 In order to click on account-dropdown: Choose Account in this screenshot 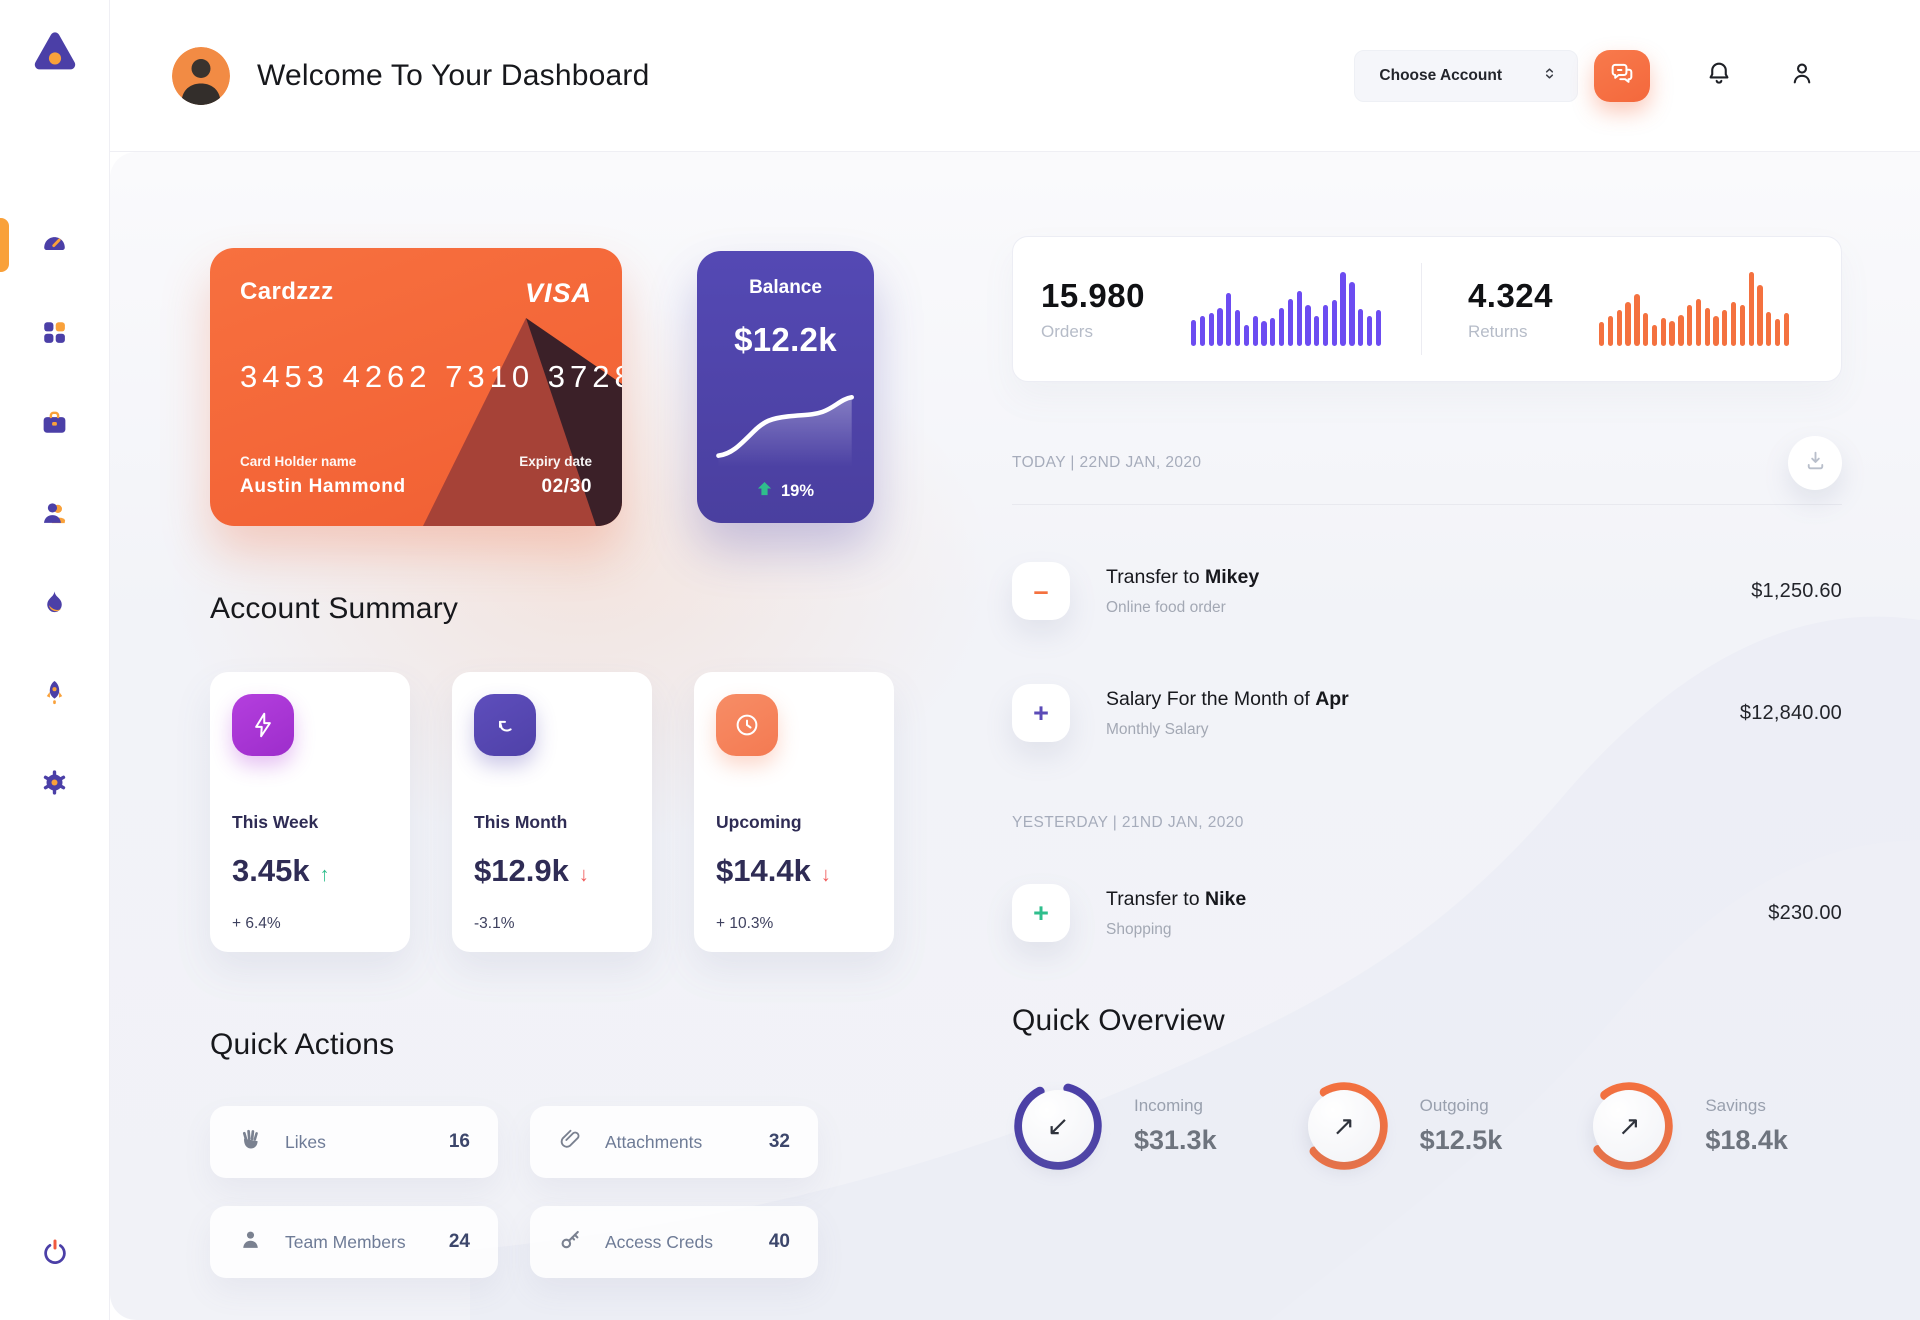, I will do `click(1466, 75)`.